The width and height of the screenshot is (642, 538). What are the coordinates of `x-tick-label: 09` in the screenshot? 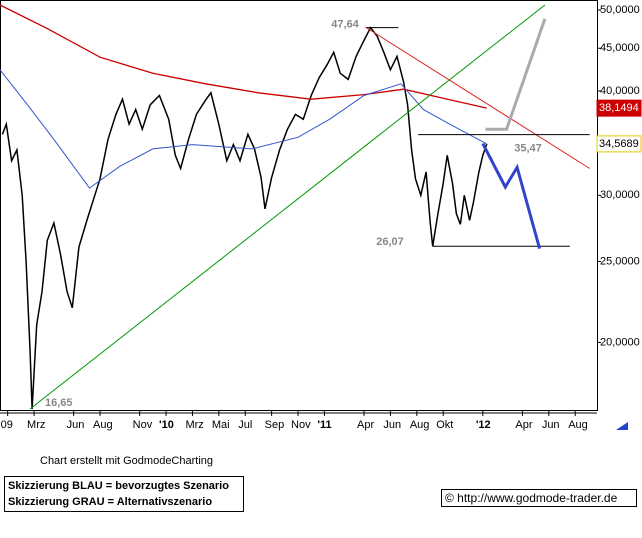 It's located at (7, 425).